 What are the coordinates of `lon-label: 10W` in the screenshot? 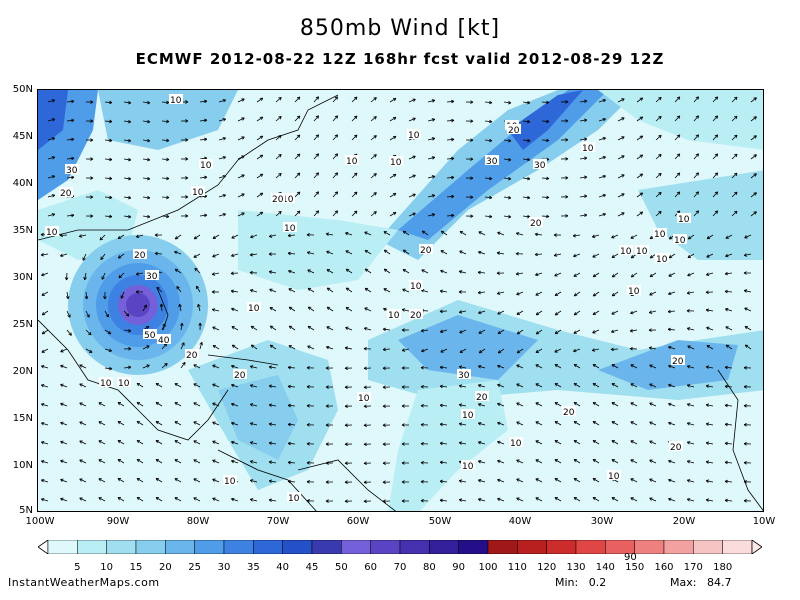 It's located at (764, 521).